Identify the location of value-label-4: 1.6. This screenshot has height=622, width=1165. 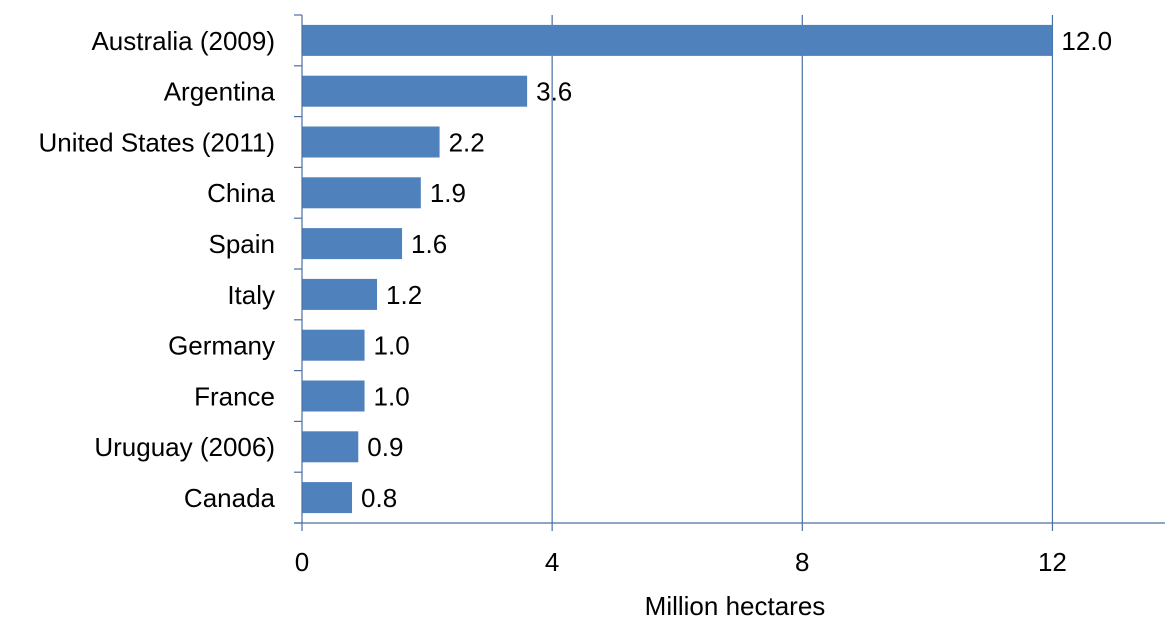
(429, 244).